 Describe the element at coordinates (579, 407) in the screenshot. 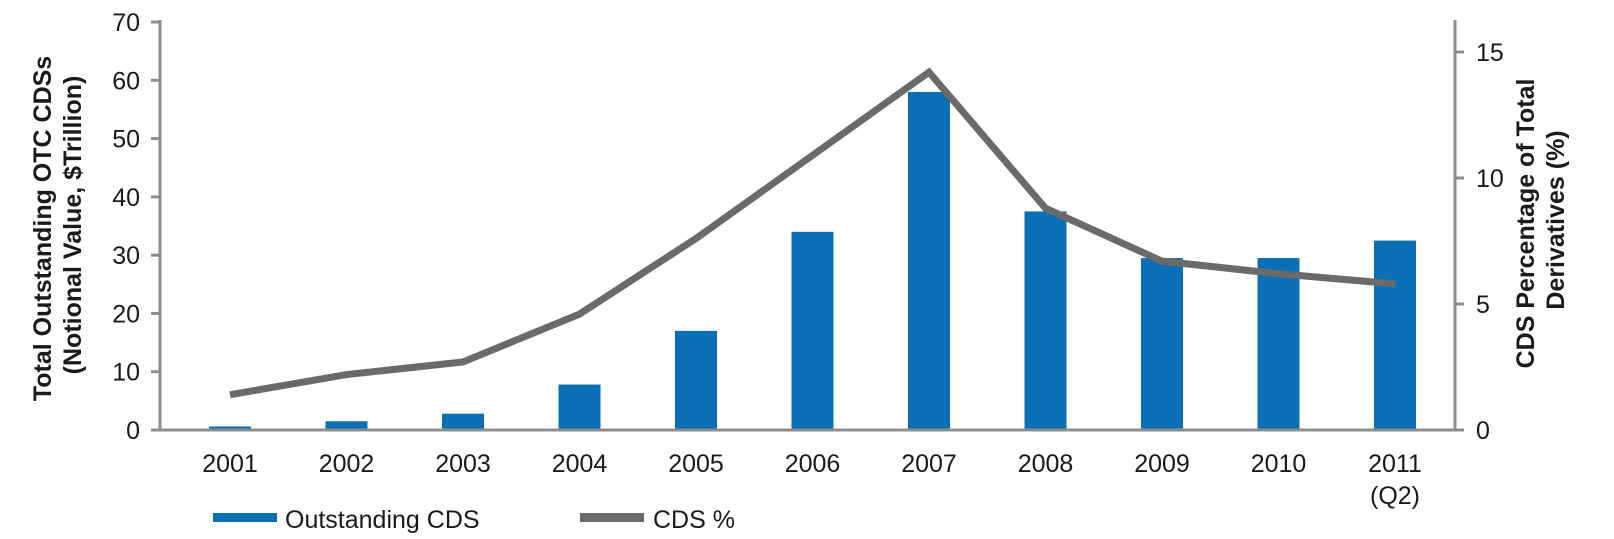

I see `bar-2004` at that location.